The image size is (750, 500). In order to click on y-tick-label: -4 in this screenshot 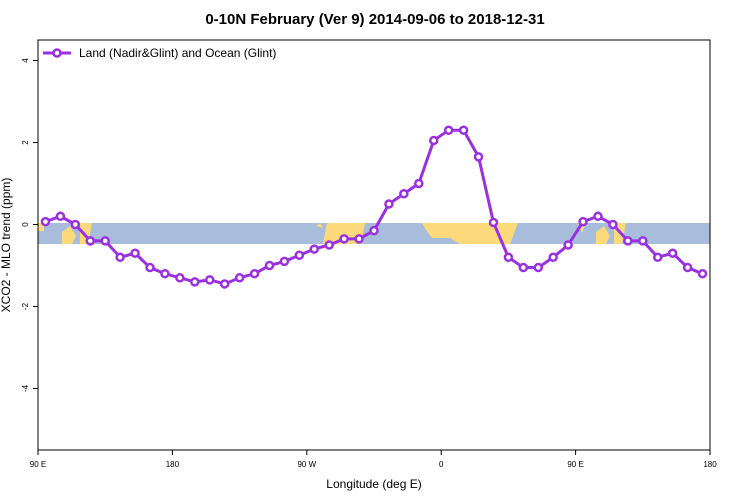, I will do `click(25, 388)`.